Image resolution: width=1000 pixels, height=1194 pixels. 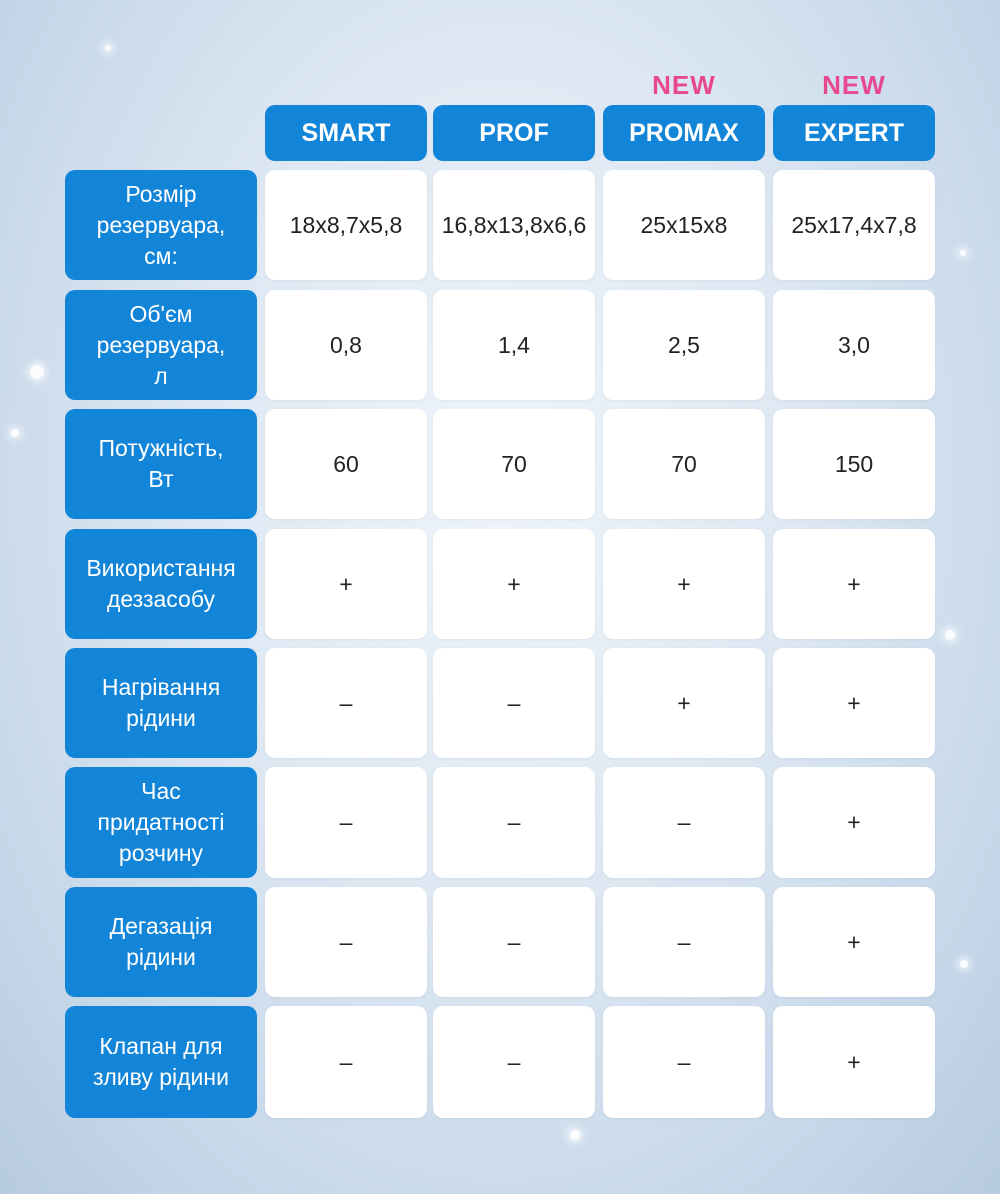 What do you see at coordinates (514, 464) in the screenshot?
I see `cell-power-prof: 70` at bounding box center [514, 464].